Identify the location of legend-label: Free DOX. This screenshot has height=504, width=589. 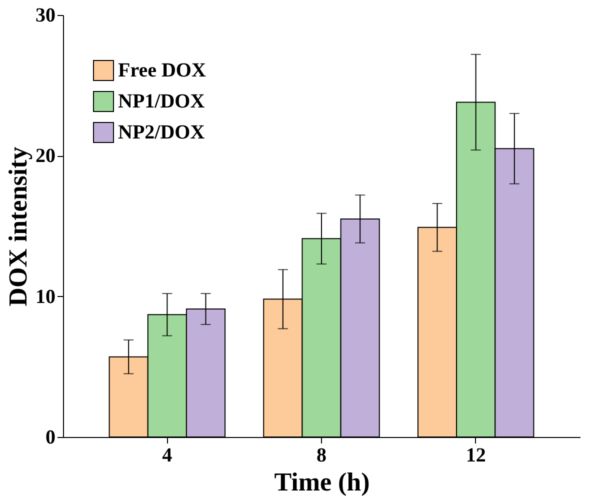
(162, 71).